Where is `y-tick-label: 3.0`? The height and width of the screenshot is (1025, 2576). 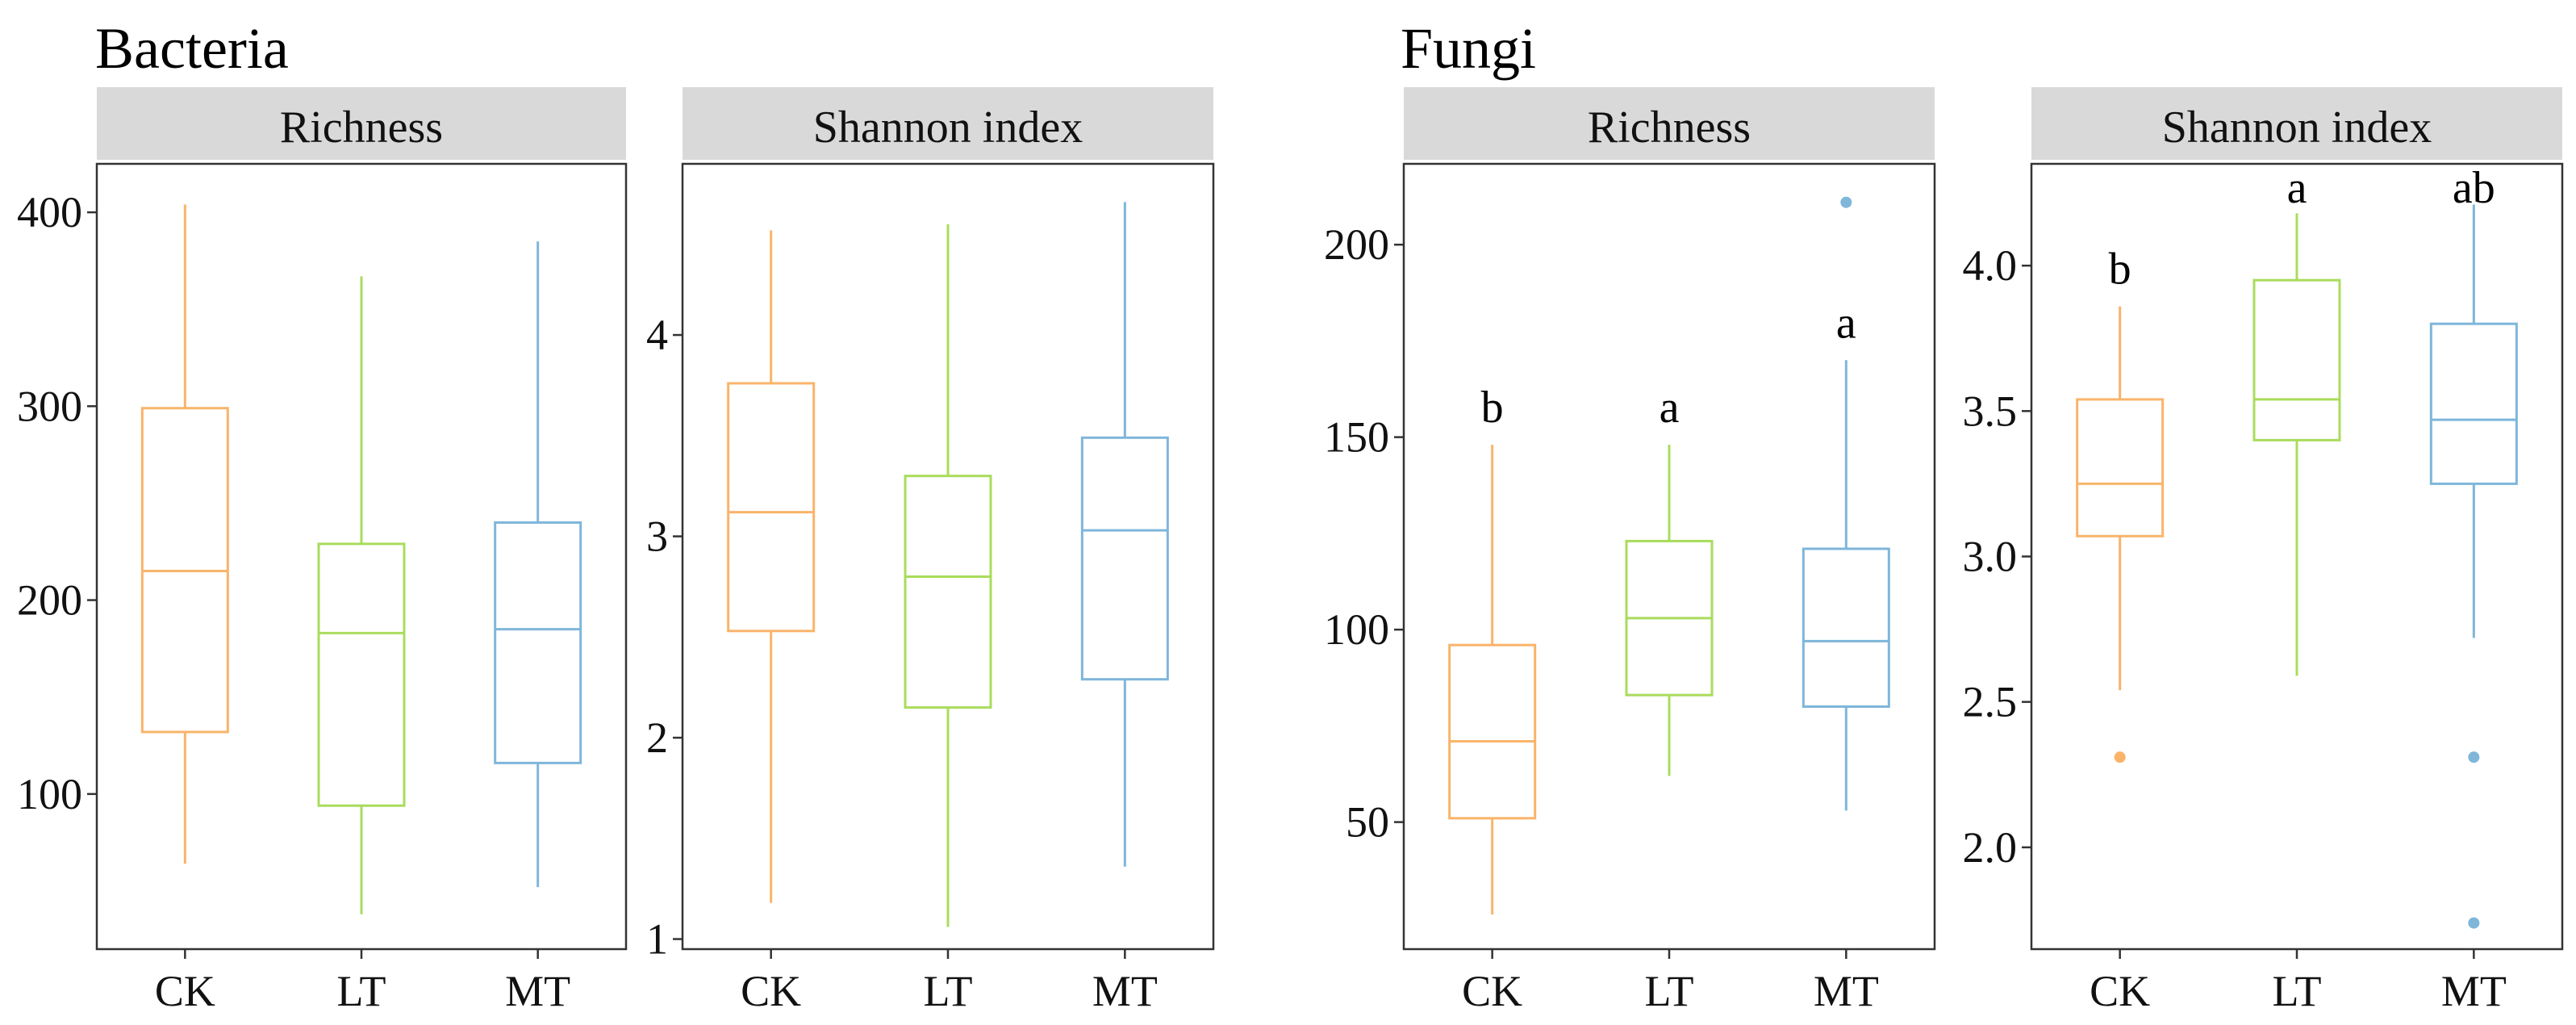
y-tick-label: 3.0 is located at coordinates (1990, 557).